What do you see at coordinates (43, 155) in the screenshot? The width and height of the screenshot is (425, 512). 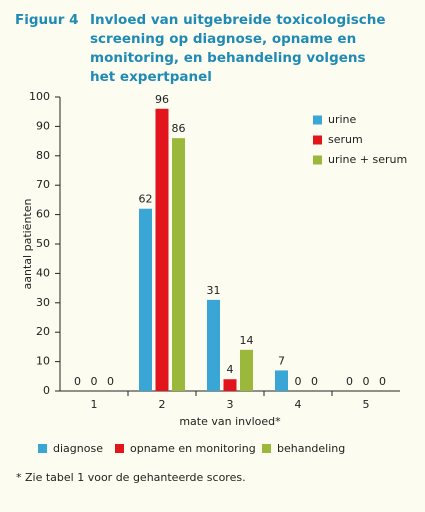 I see `y-tick-label: 80` at bounding box center [43, 155].